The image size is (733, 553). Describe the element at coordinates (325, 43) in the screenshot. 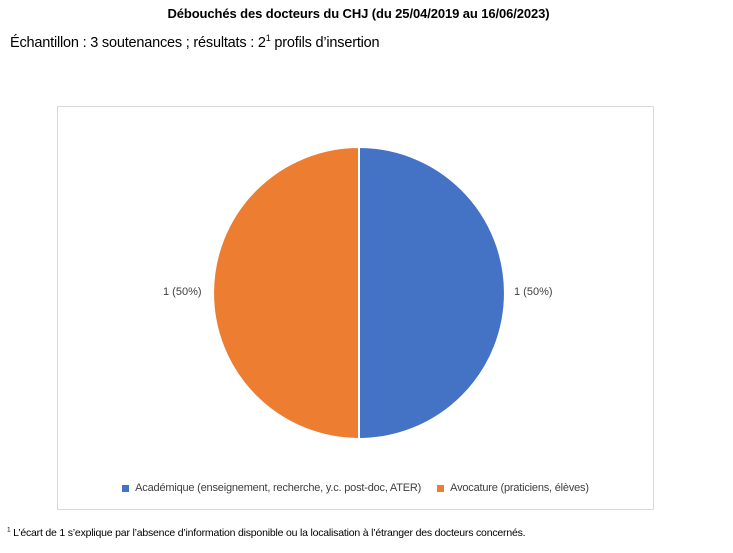

I see `sample-description-suffix: profils d’insertion` at that location.